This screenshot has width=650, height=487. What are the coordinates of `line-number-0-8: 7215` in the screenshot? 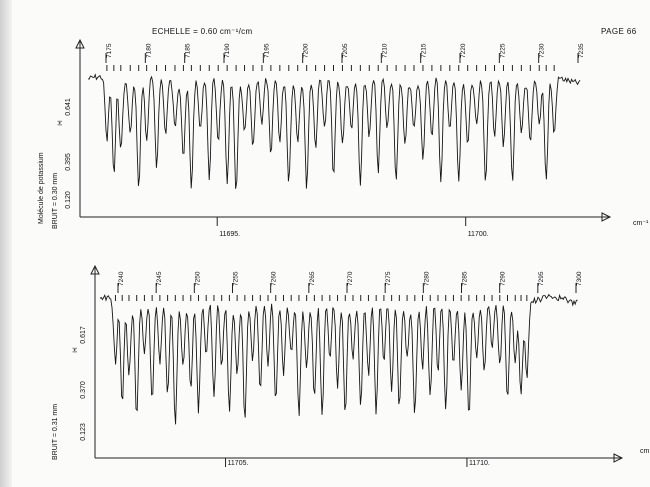 It's located at (424, 50).